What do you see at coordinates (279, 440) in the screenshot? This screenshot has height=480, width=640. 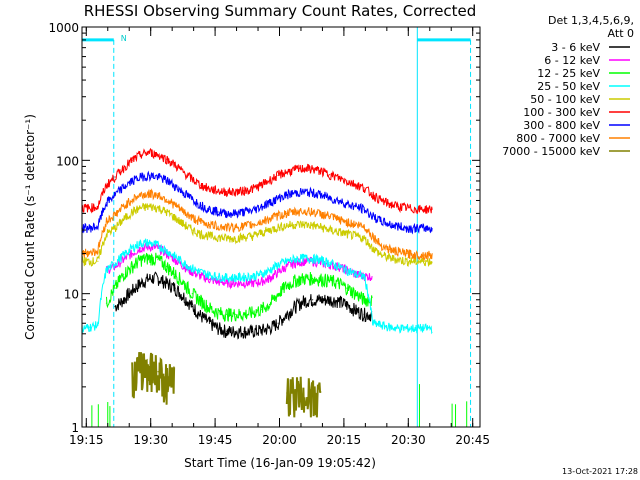 I see `x-tick-label: 20:00` at bounding box center [279, 440].